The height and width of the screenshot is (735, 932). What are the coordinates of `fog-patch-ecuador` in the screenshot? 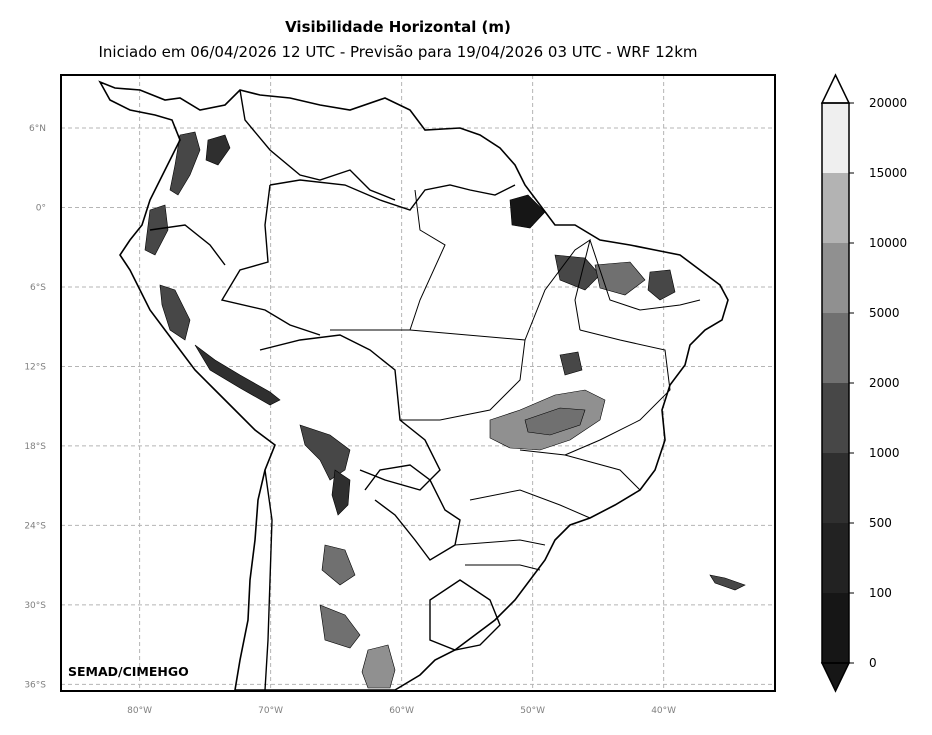 It's located at (156, 230).